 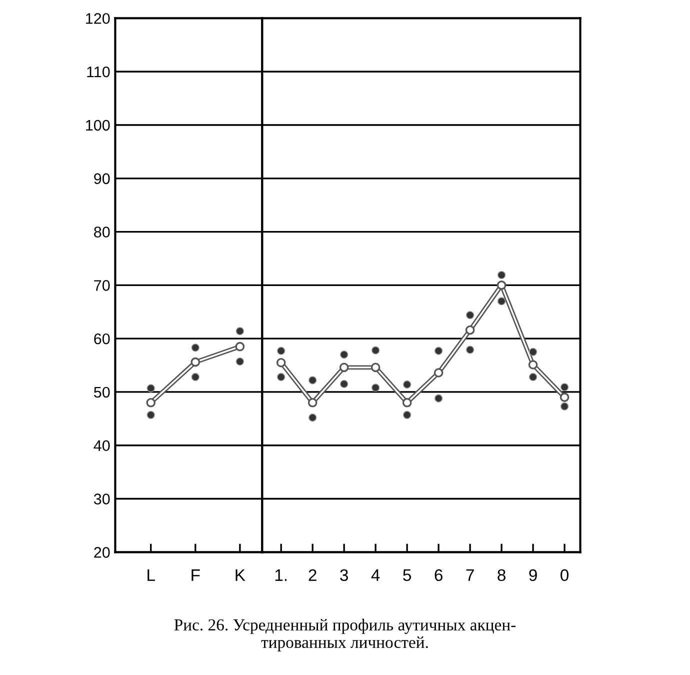 What do you see at coordinates (345, 635) in the screenshot?
I see `text: Рис. 26. Усредненный профиль аутичных акцен- тированных личностей.` at bounding box center [345, 635].